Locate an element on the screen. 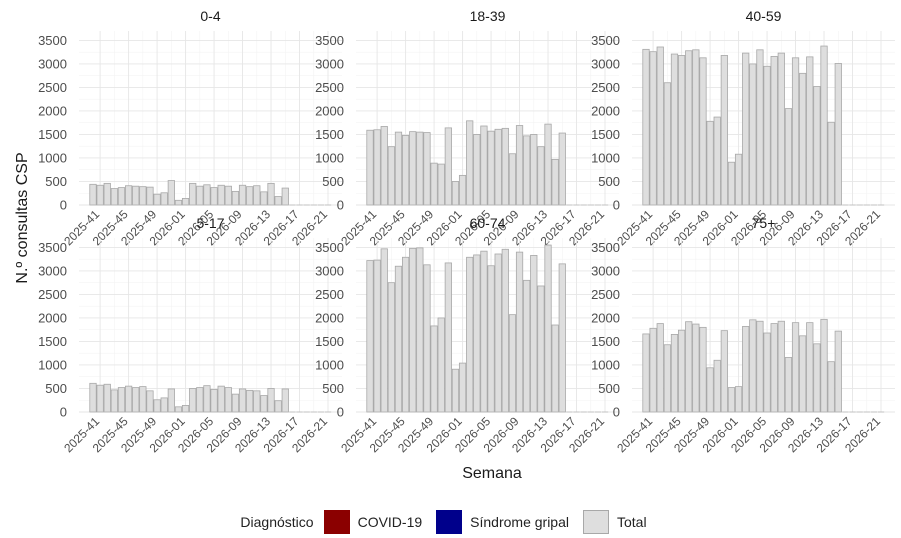 This screenshot has width=901, height=538. legend-label-sindrome-gripal: Síndrome gripal is located at coordinates (519, 522).